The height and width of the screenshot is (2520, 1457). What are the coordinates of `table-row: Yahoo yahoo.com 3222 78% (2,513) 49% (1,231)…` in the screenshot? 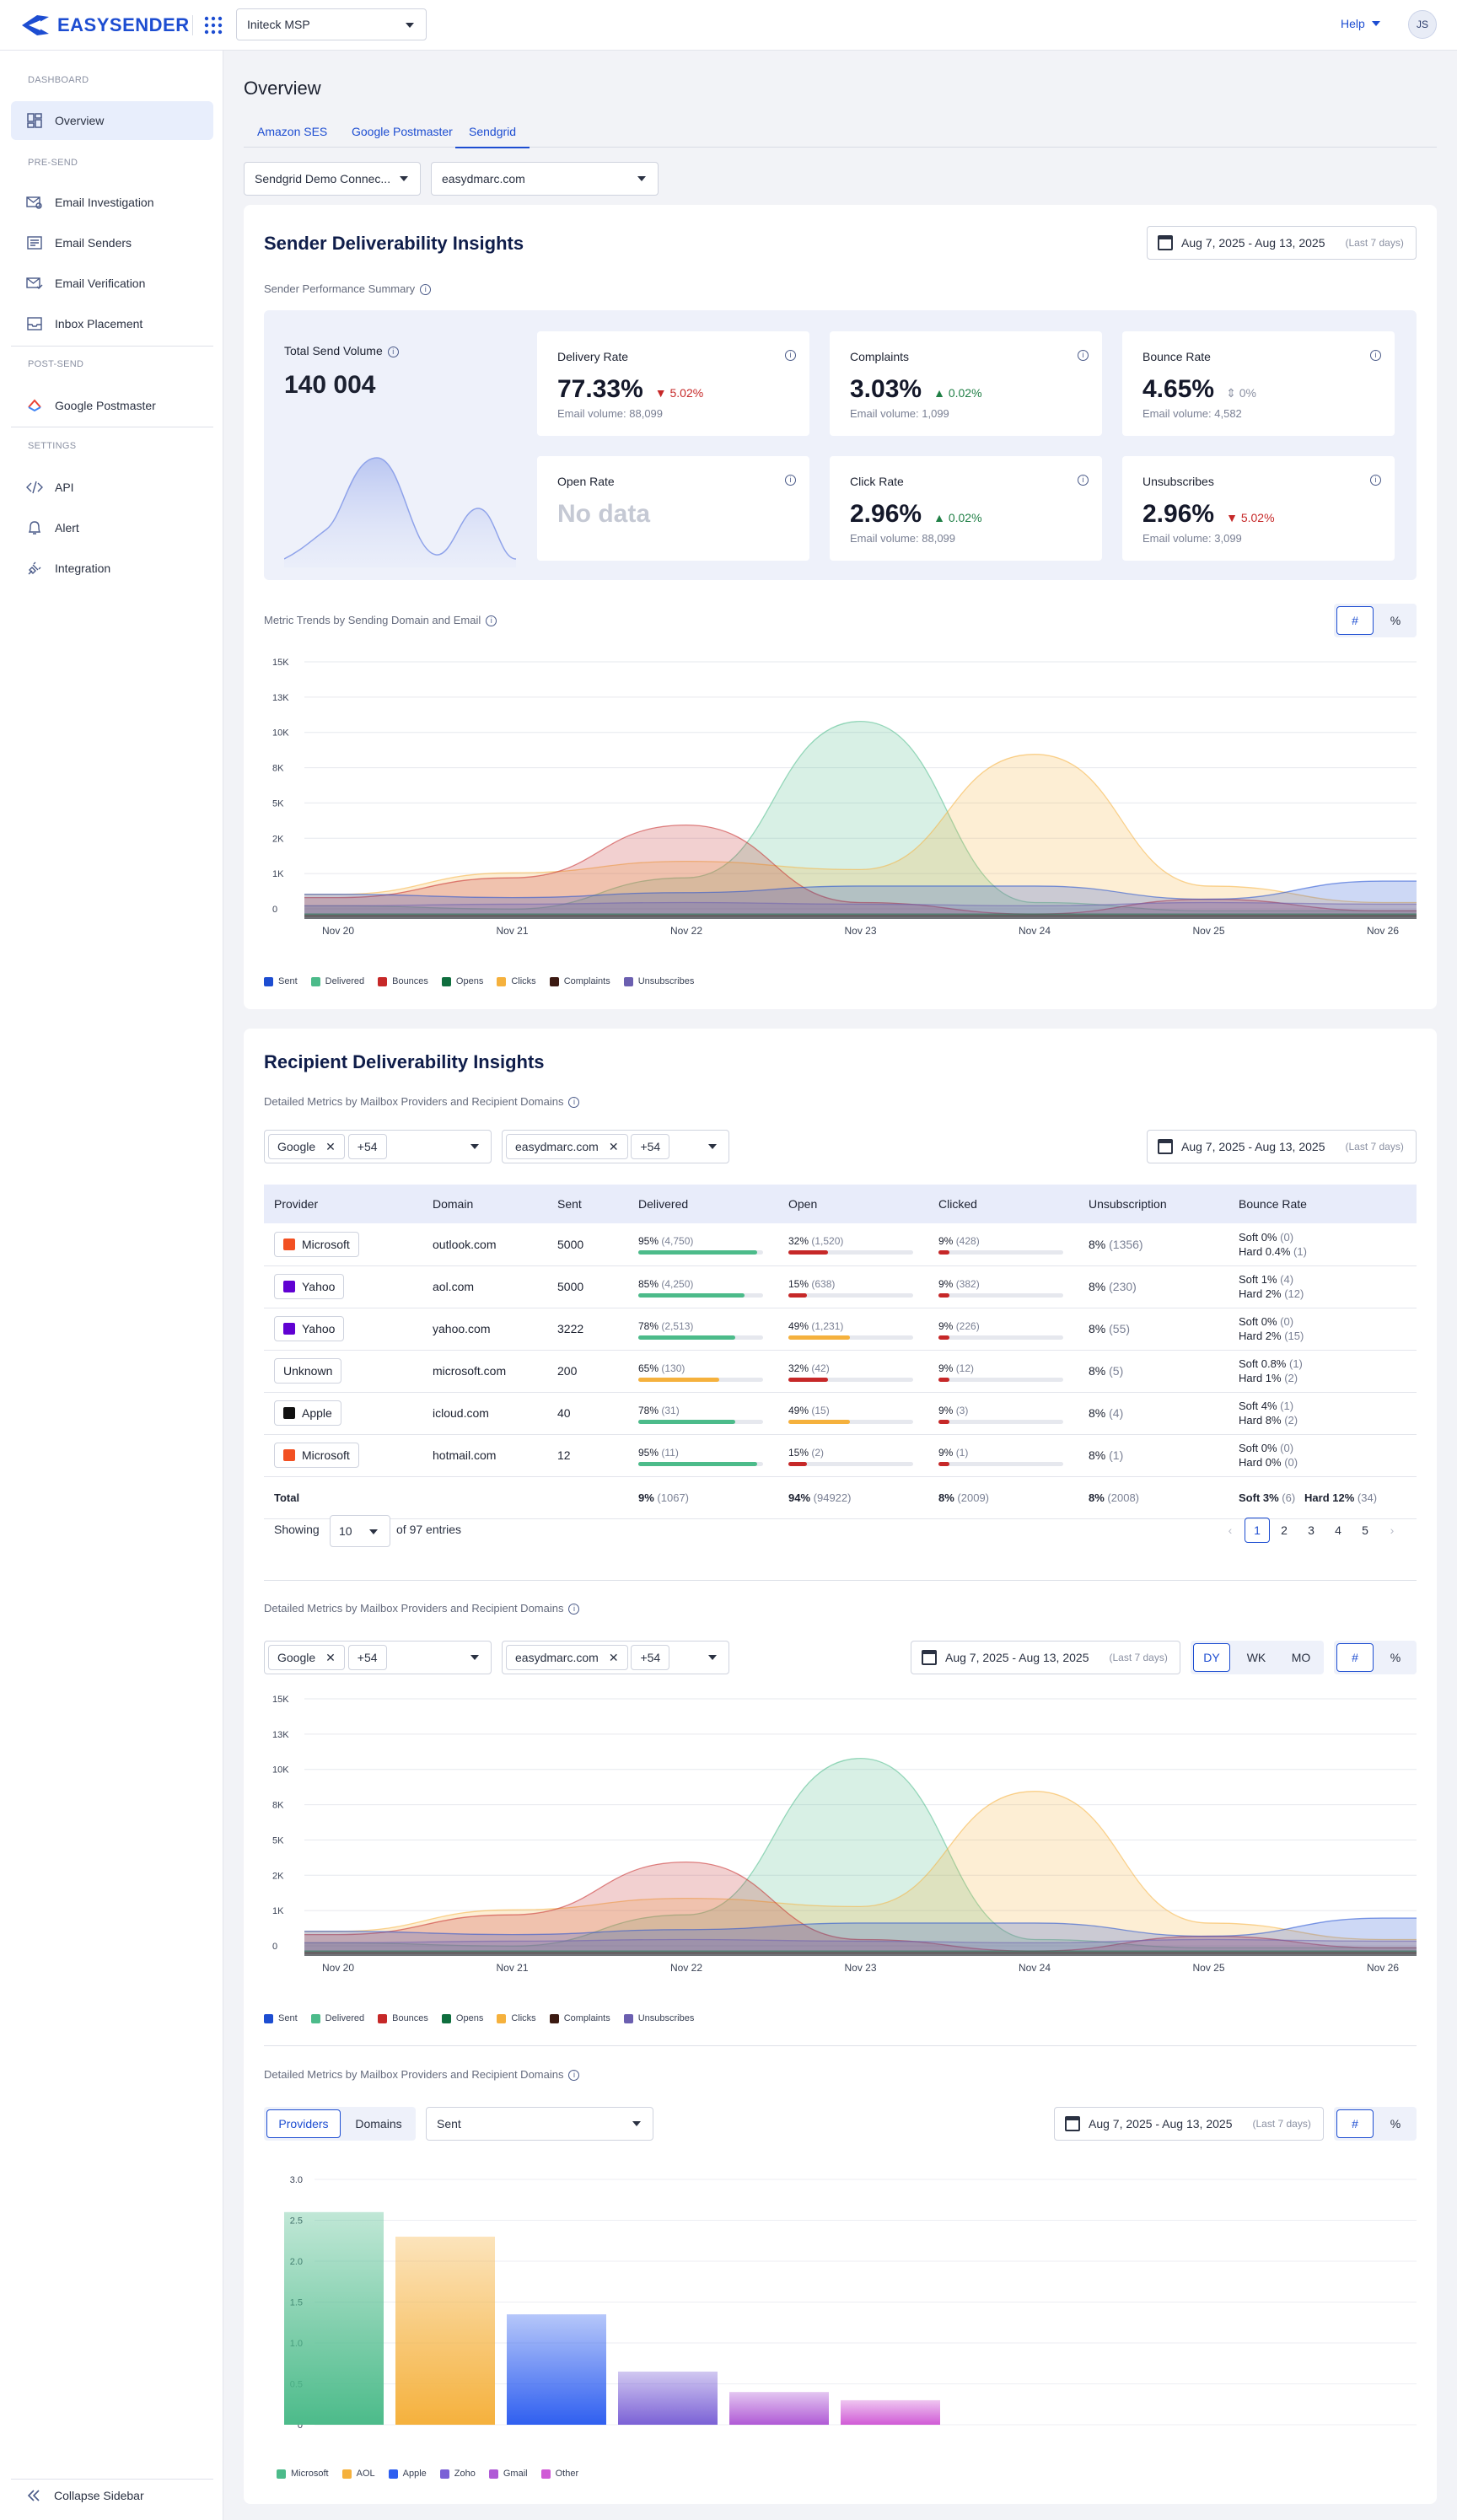 It's located at (840, 1329).